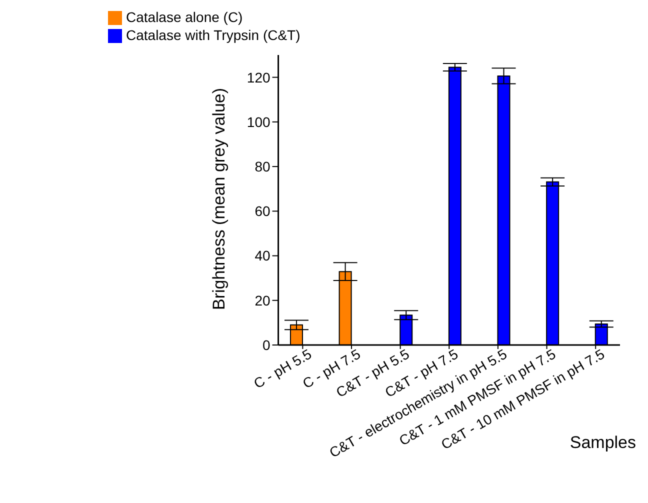 This screenshot has height=503, width=648. What do you see at coordinates (266, 344) in the screenshot?
I see `y-tick-label: 0` at bounding box center [266, 344].